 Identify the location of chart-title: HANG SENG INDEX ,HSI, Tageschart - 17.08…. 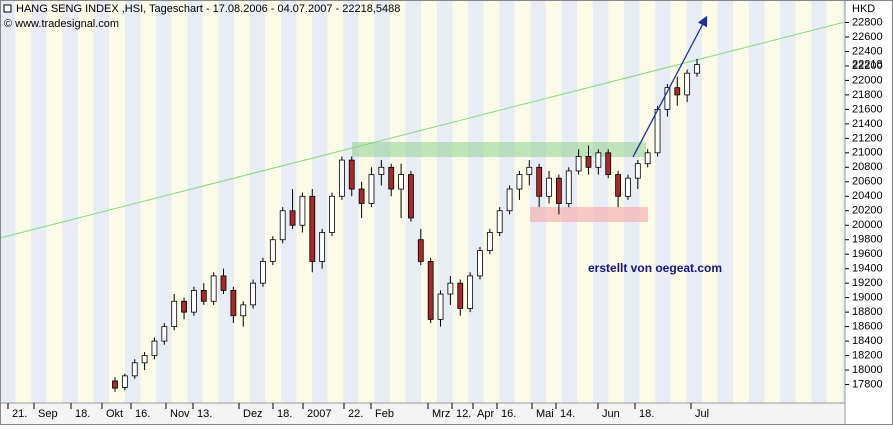
(208, 9).